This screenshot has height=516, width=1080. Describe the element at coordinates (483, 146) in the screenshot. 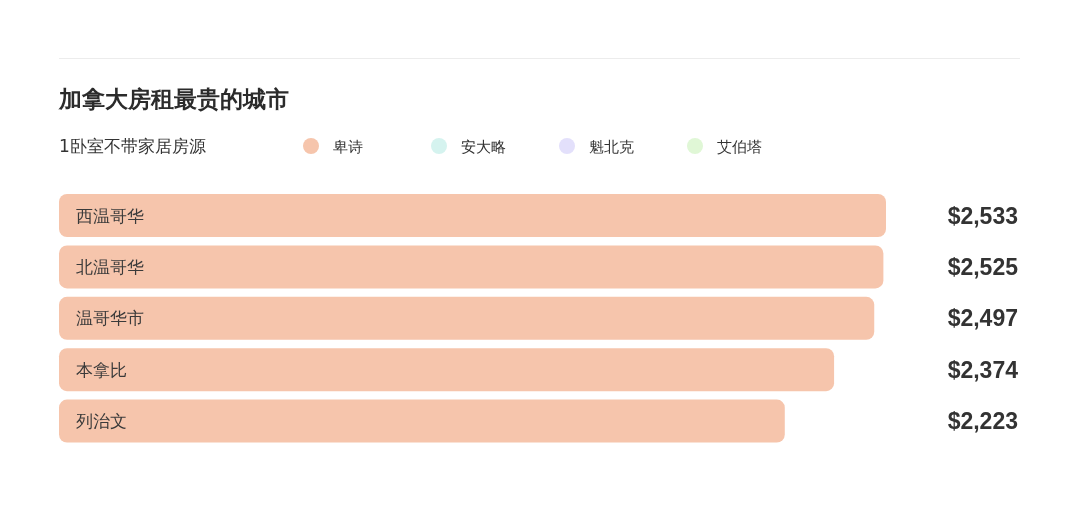

I see `legend-label: 安大略` at that location.